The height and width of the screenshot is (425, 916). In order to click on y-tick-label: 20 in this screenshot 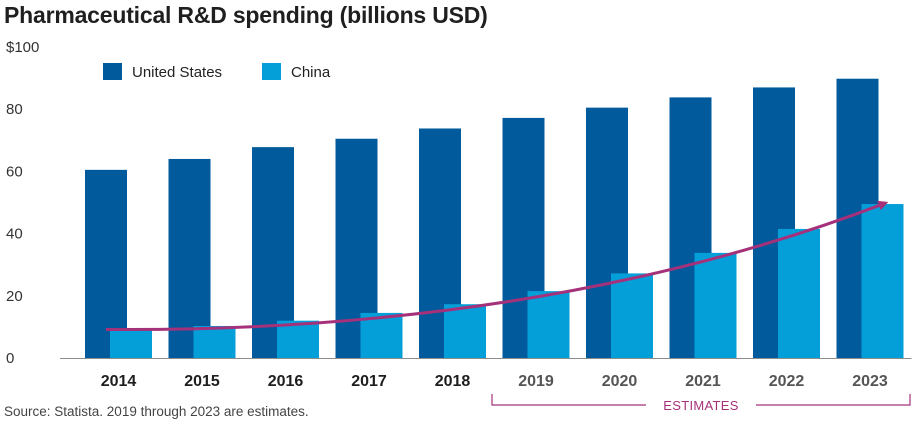, I will do `click(14, 296)`.